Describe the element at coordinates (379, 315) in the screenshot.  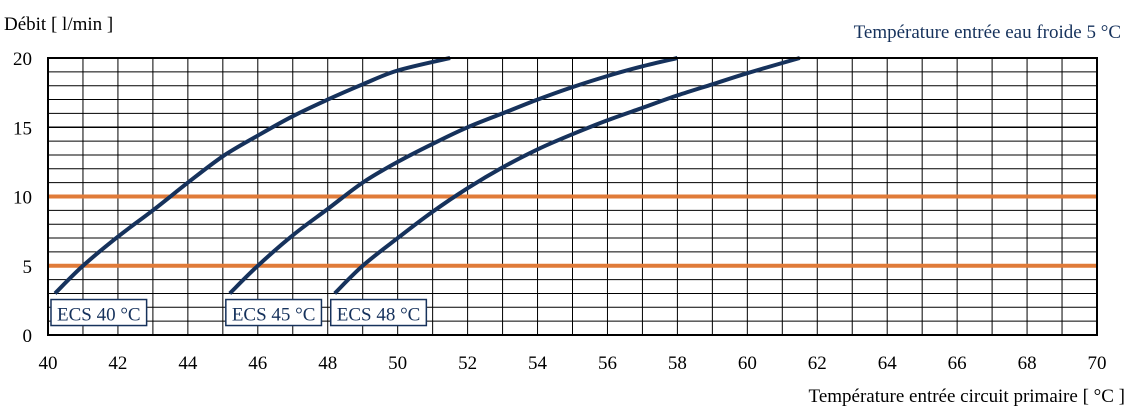
I see `series-label: ECS 48 °C` at that location.